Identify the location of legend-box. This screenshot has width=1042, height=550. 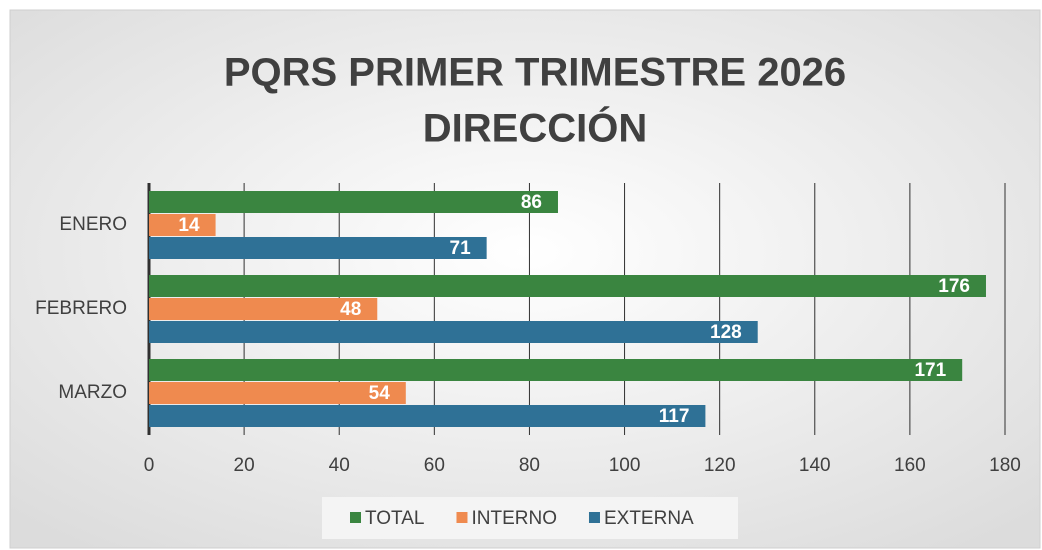
(530, 518).